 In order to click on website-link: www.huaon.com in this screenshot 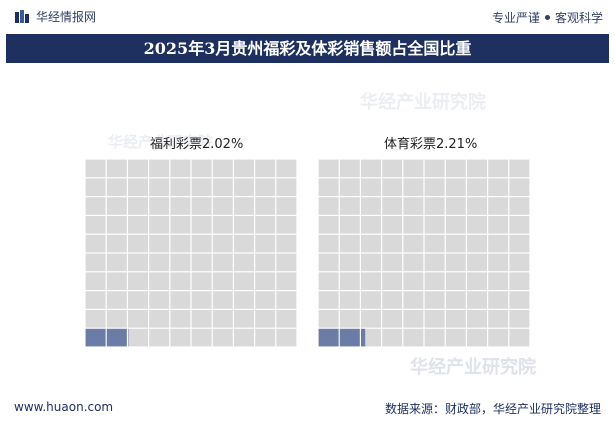, I will do `click(64, 407)`.